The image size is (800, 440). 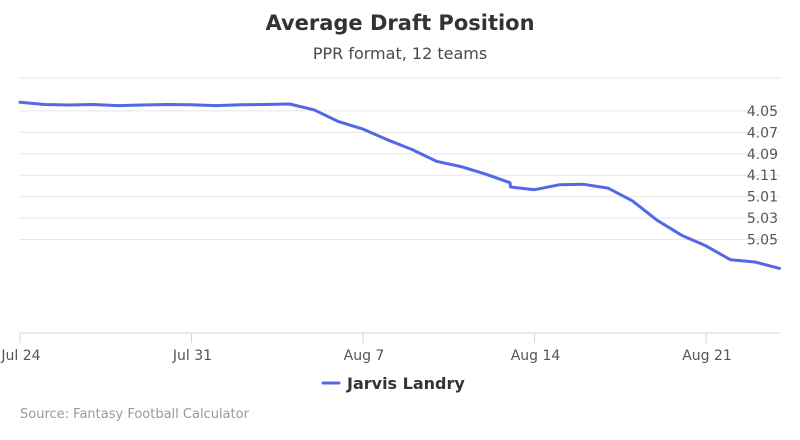 I want to click on legend: Jarvis Landry, so click(x=393, y=383).